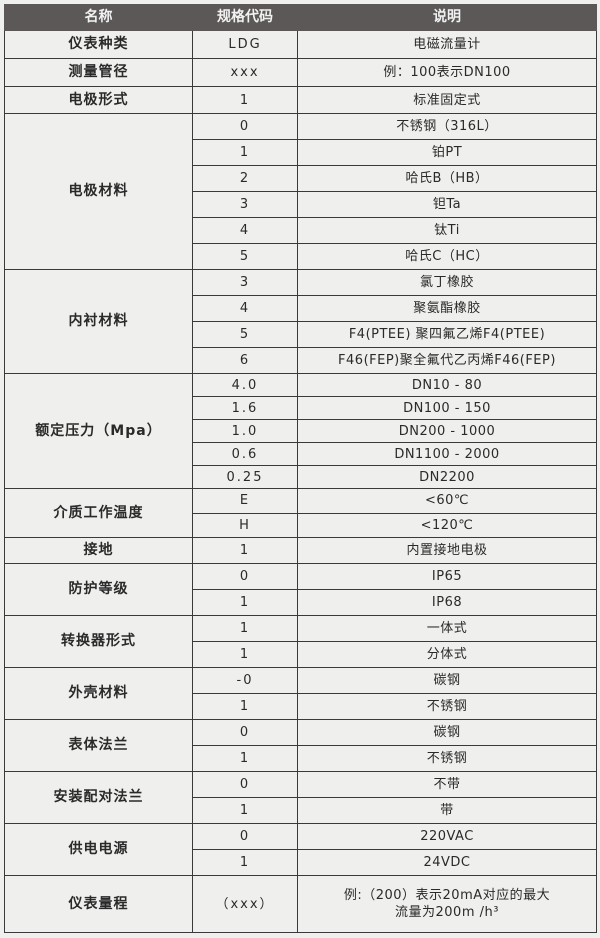  I want to click on spec-description-cell: DN2200, so click(447, 477).